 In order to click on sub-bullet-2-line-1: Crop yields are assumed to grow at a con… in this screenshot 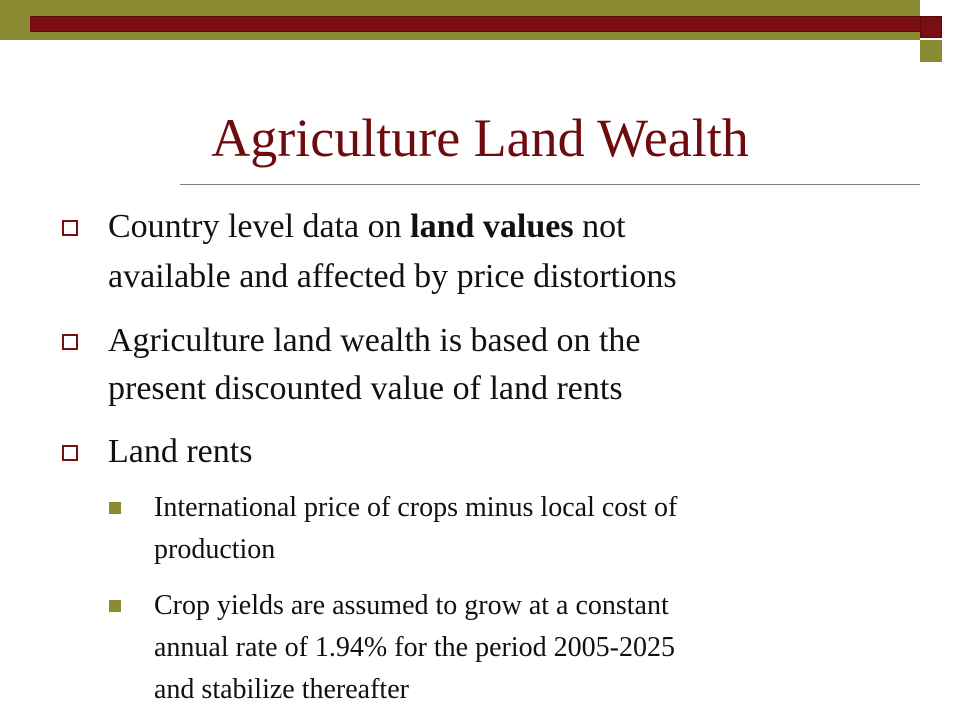, I will do `click(411, 605)`.